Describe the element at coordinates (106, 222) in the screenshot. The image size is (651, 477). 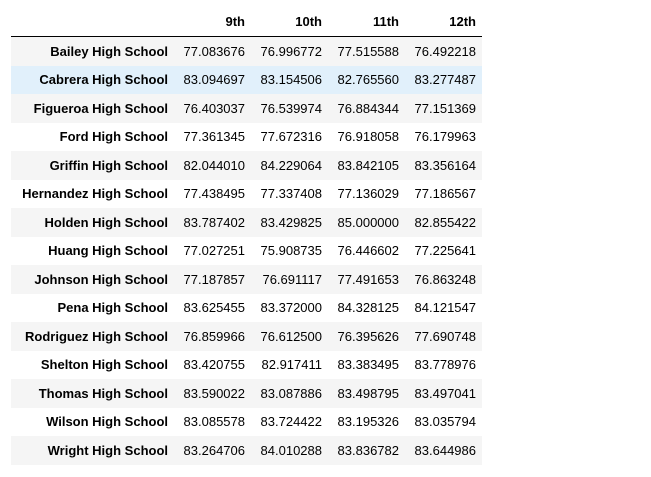
I see `row-index-school-name: Holden High School` at that location.